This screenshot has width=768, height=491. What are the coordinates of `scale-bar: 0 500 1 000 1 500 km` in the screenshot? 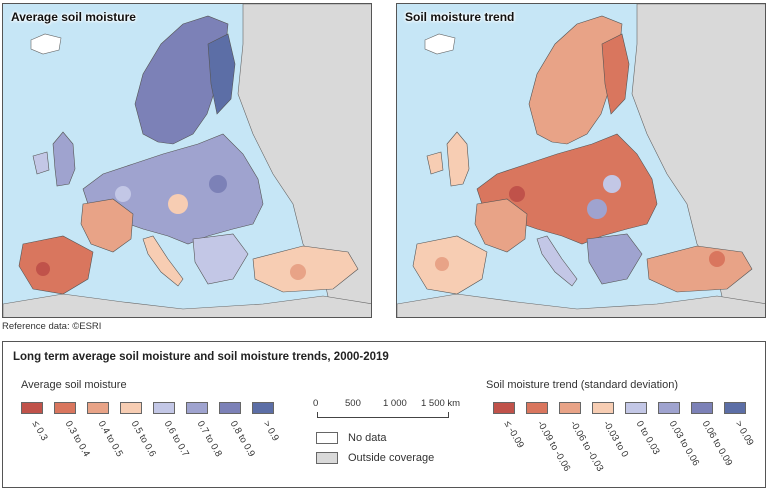 It's located at (388, 413).